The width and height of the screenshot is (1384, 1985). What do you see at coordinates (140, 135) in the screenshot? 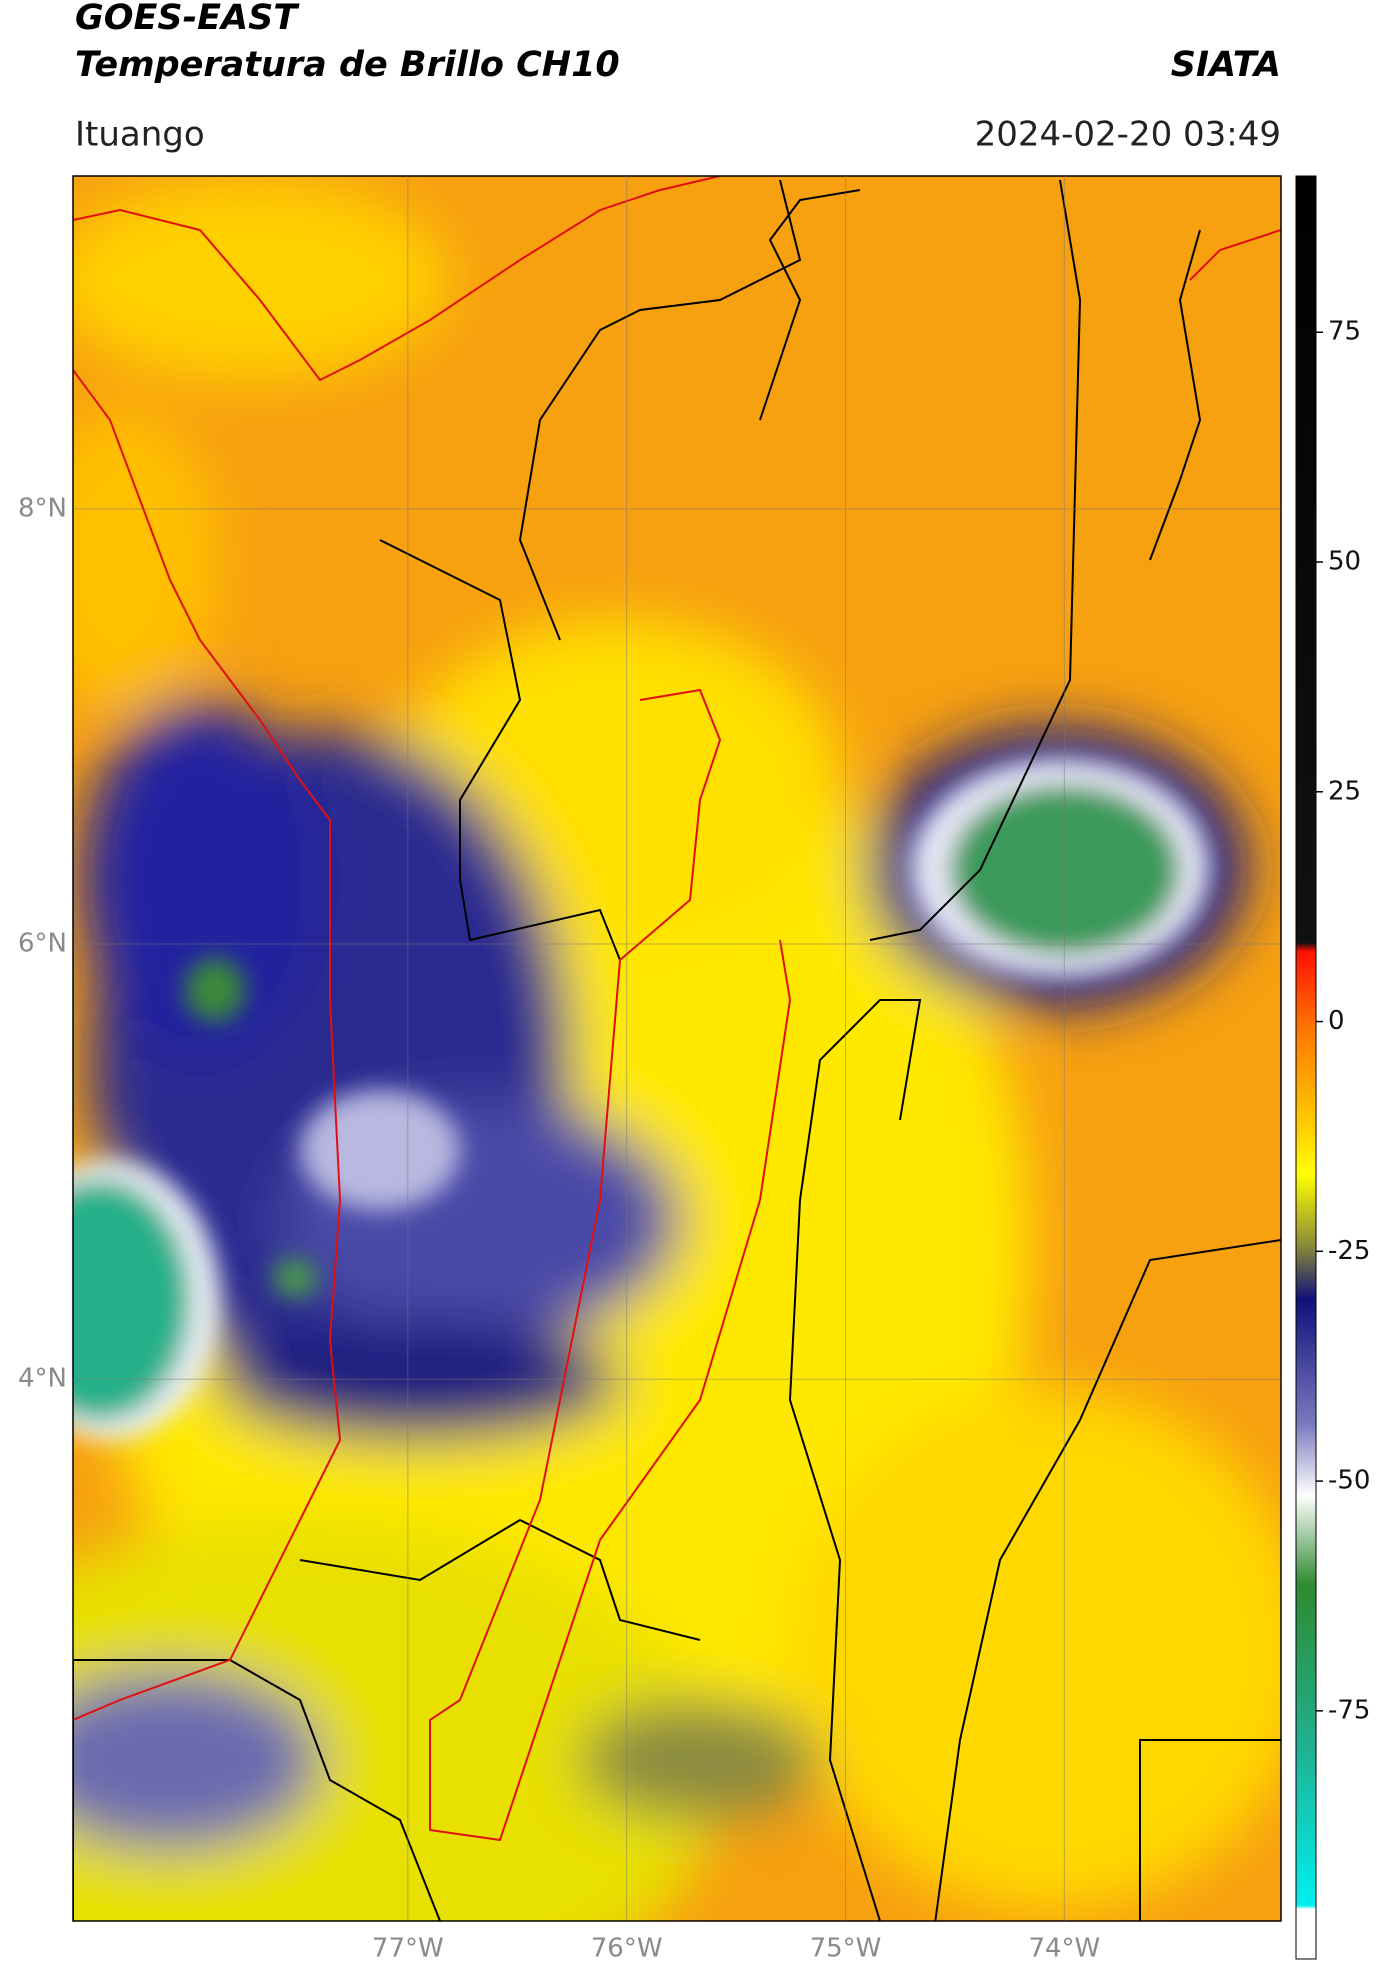
I see `location: Ituango` at bounding box center [140, 135].